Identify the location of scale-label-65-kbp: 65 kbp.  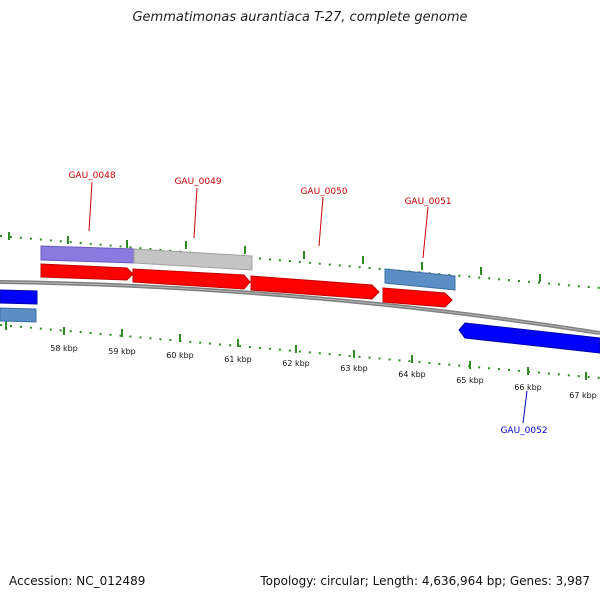
(470, 380).